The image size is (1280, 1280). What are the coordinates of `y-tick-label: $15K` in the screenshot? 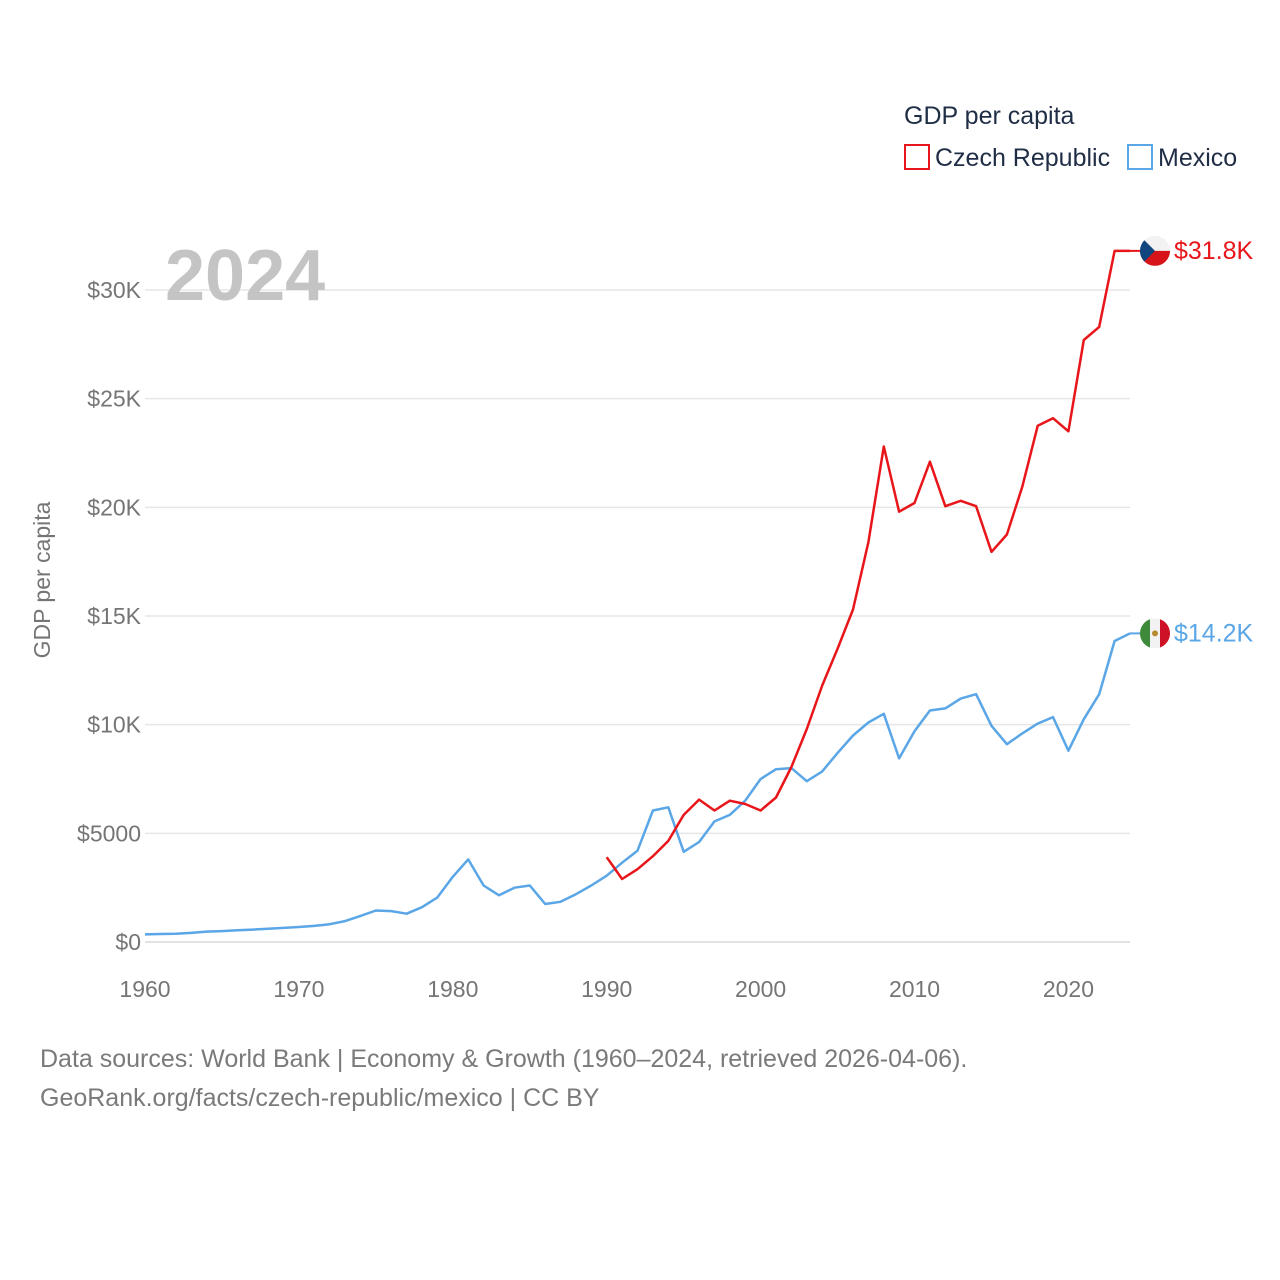 It's located at (114, 616).